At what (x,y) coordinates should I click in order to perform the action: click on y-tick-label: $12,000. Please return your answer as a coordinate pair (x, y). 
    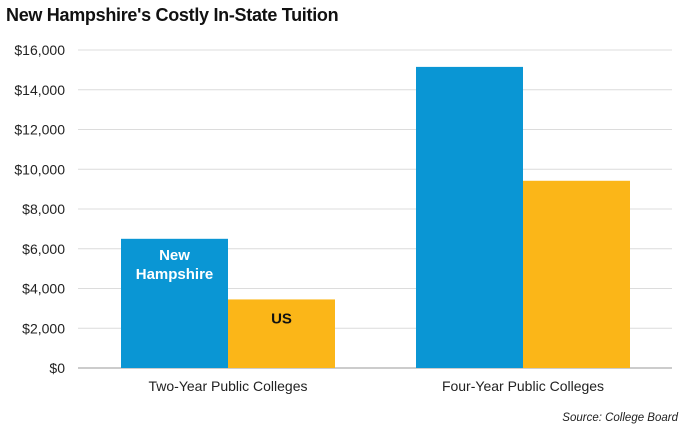
    Looking at the image, I should click on (39, 130).